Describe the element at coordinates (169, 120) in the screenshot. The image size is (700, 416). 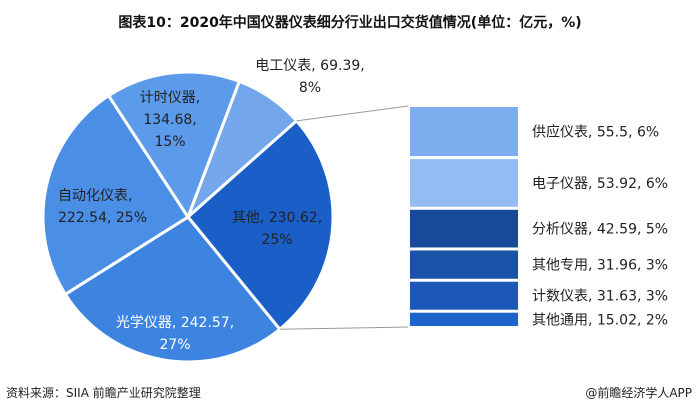
I see `pie-label-计时仪器: 134.68,` at that location.